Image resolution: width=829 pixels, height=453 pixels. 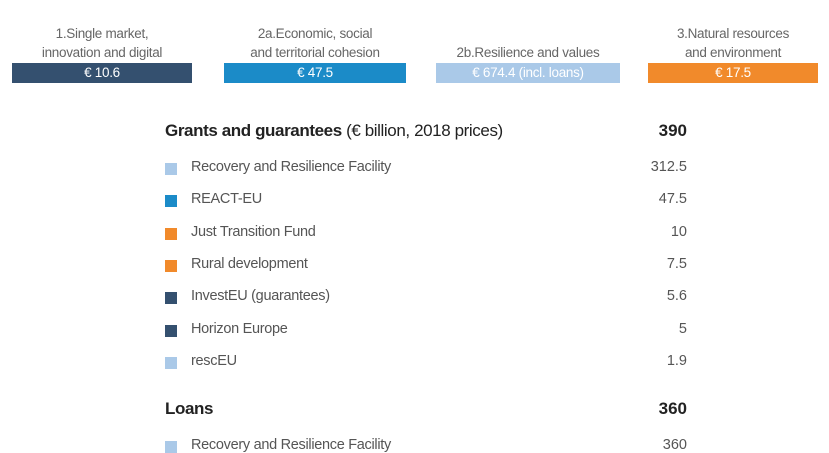 I want to click on item-name: InvestEU (guarantees), so click(x=260, y=296).